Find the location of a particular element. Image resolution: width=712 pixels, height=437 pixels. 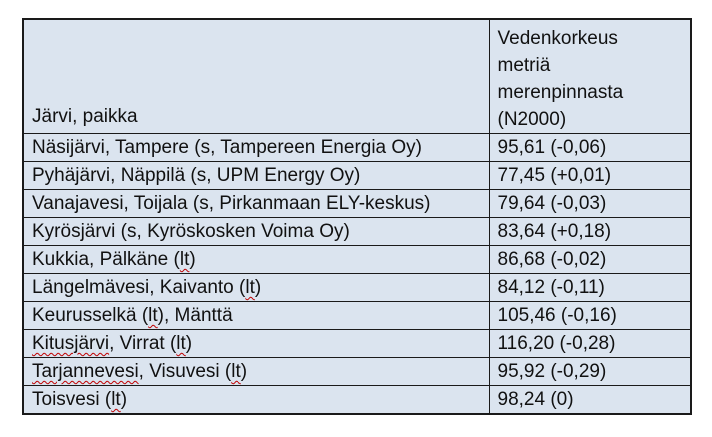

lake-place-cell: Pyhäjärvi, Näppilä (s, UPM Energy Oy) is located at coordinates (256, 175).